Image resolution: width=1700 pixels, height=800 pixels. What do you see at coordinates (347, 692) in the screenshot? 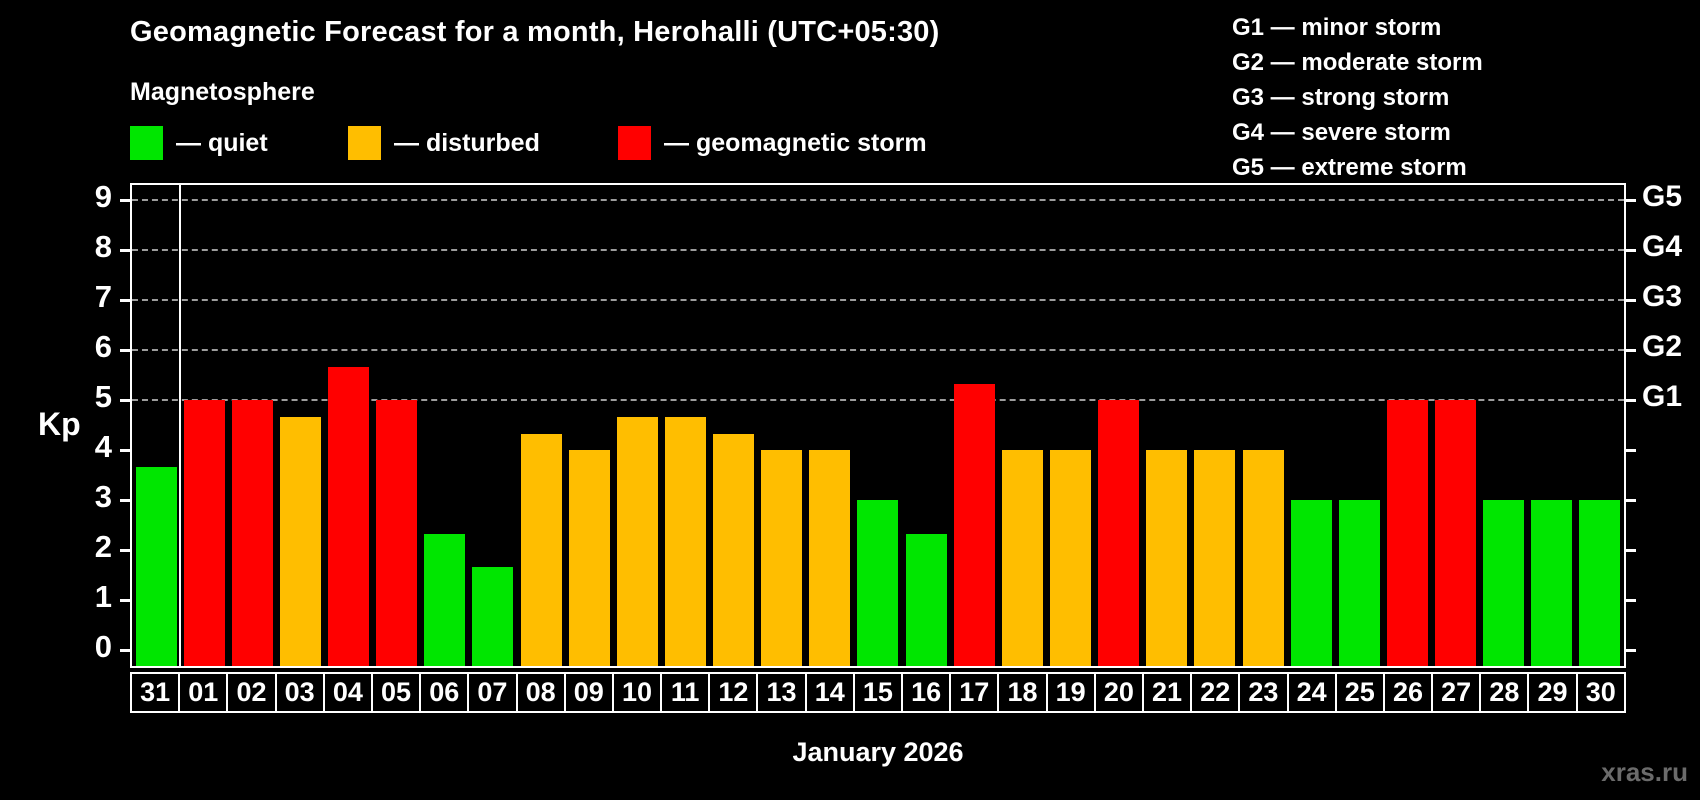
I see `day-label-04: 04` at bounding box center [347, 692].